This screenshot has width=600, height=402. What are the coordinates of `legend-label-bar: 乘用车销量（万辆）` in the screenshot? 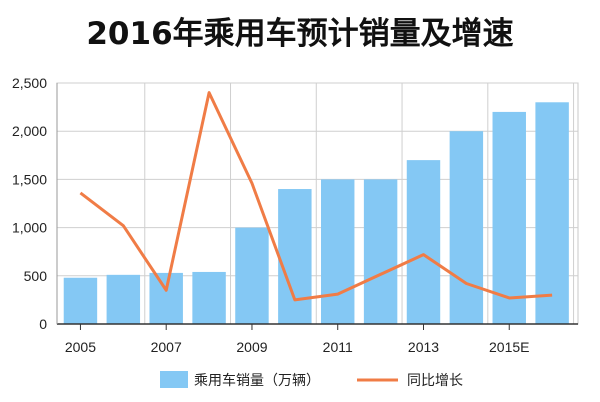 It's located at (257, 380).